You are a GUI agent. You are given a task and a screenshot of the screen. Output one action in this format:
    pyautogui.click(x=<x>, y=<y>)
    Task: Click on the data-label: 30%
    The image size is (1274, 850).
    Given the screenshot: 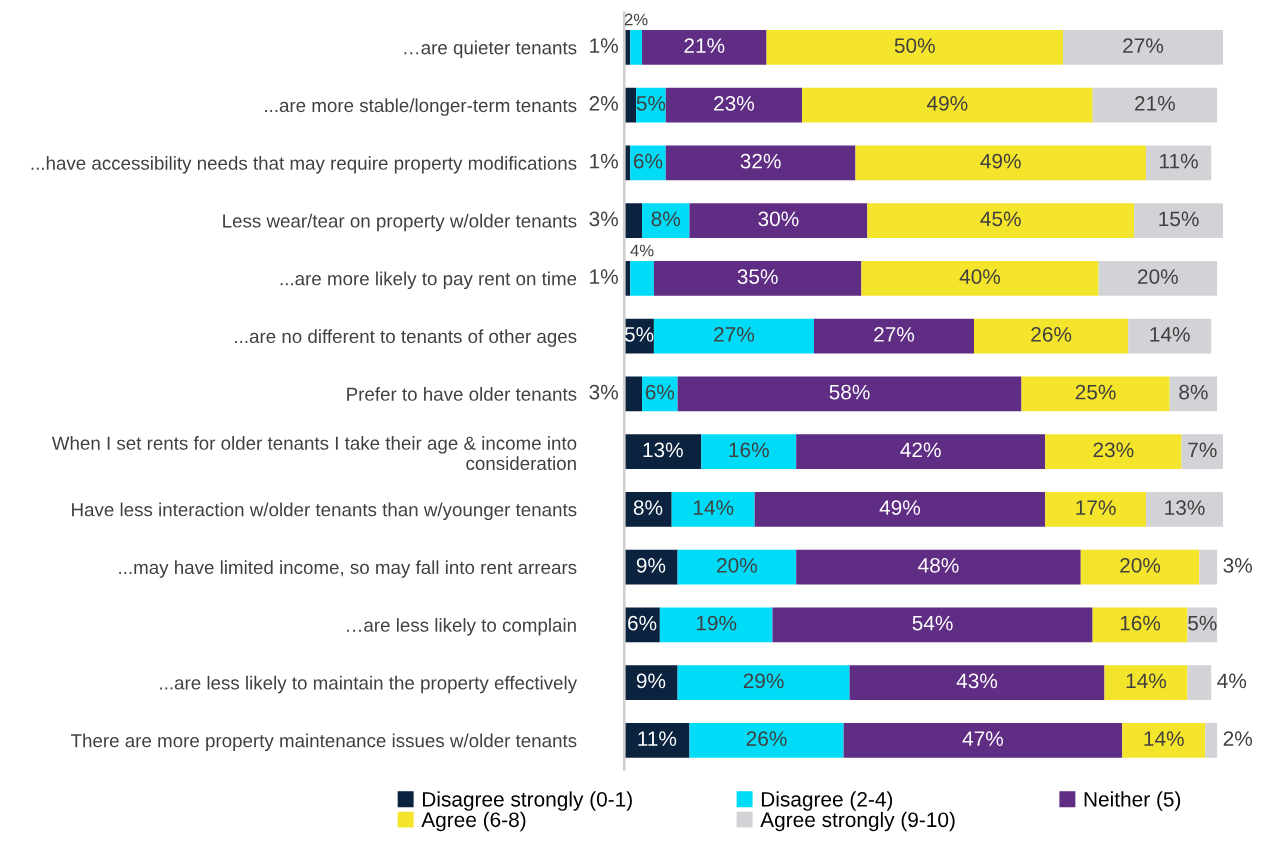 What is the action you would take?
    pyautogui.click(x=778, y=219)
    